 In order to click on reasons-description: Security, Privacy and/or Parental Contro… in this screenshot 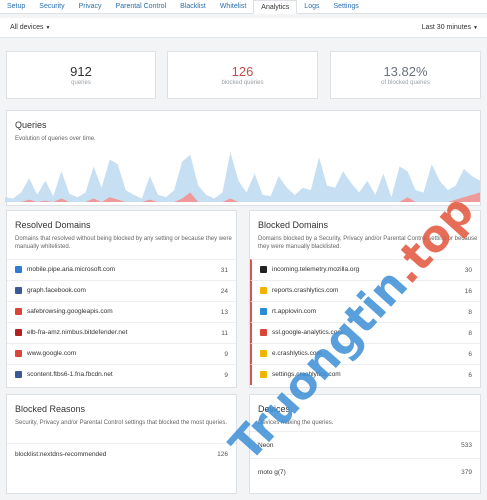, I will do `click(121, 423)`.